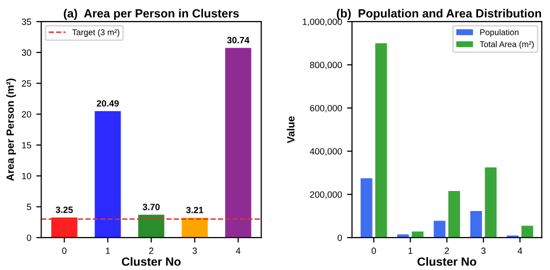 The image size is (550, 270). What do you see at coordinates (499, 33) in the screenshot?
I see `legend-label: Population` at bounding box center [499, 33].